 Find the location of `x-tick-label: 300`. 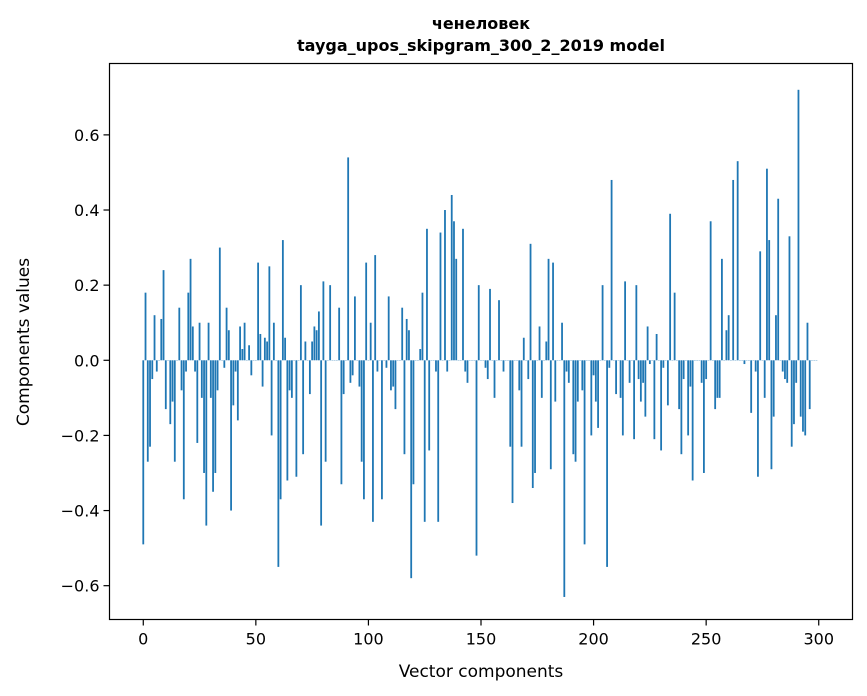

x-tick-label: 300 is located at coordinates (818, 639).